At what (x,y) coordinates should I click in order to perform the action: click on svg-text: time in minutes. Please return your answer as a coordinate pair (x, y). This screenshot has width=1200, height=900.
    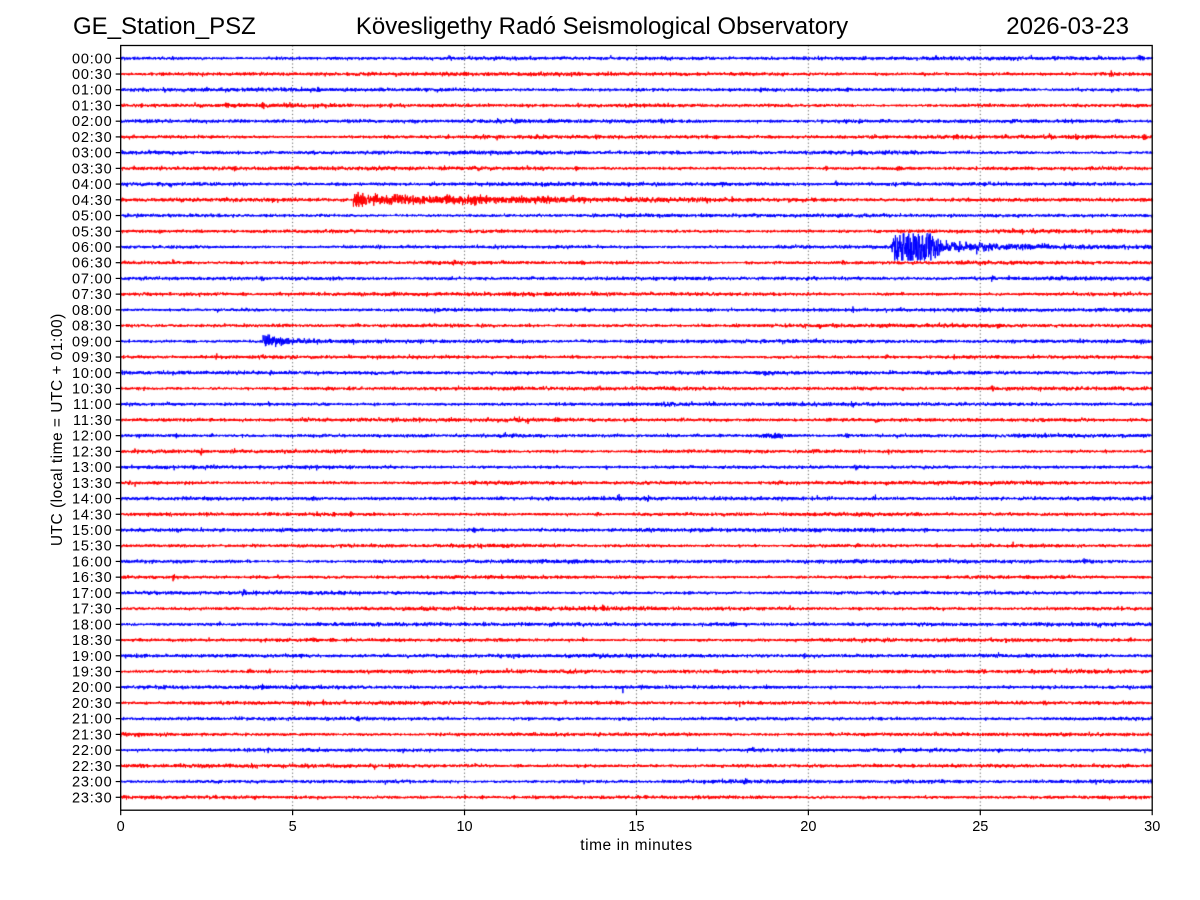
    Looking at the image, I should click on (636, 845).